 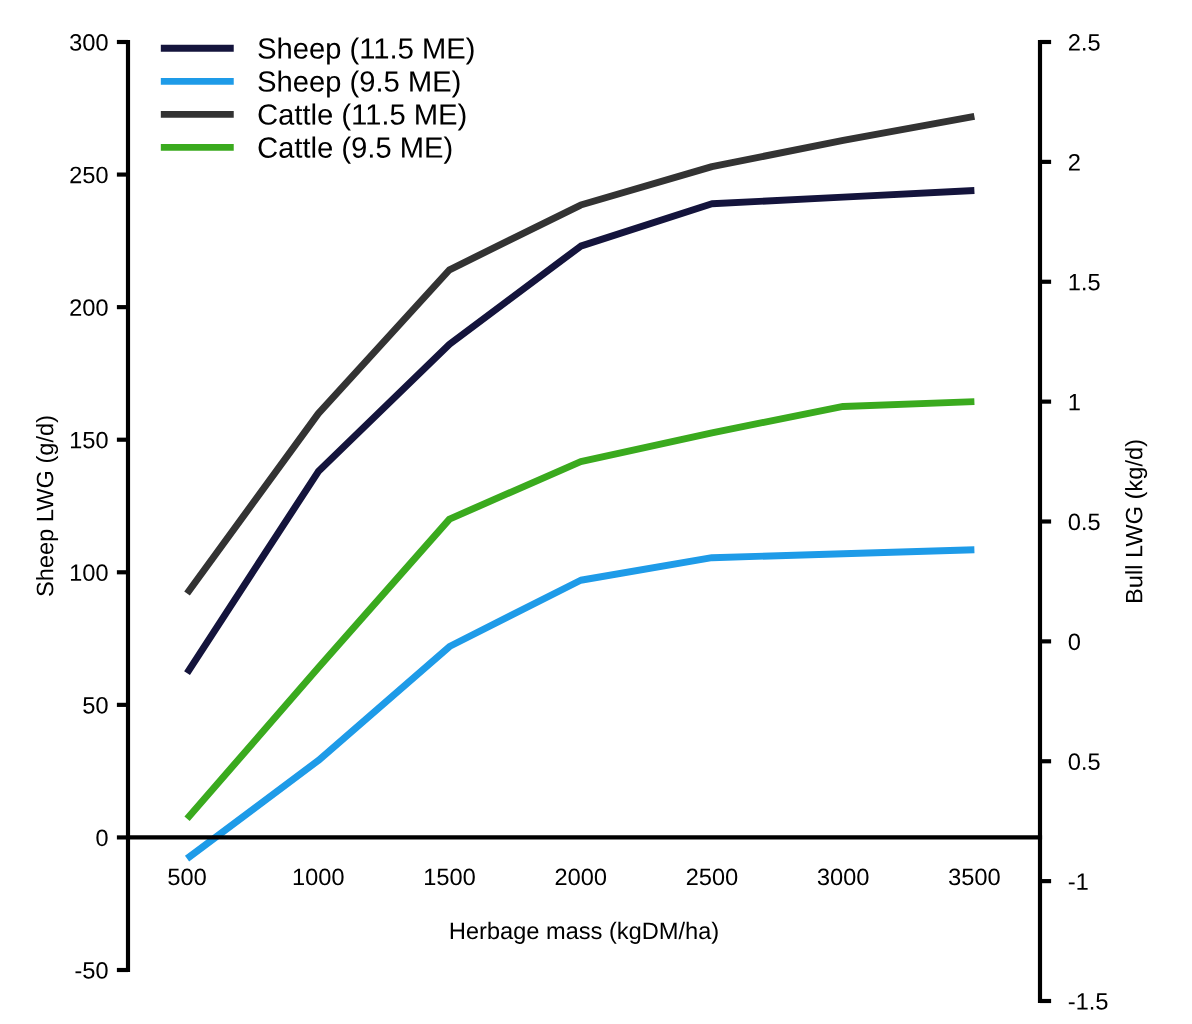 I want to click on x-tick-label: 2500, so click(x=712, y=877).